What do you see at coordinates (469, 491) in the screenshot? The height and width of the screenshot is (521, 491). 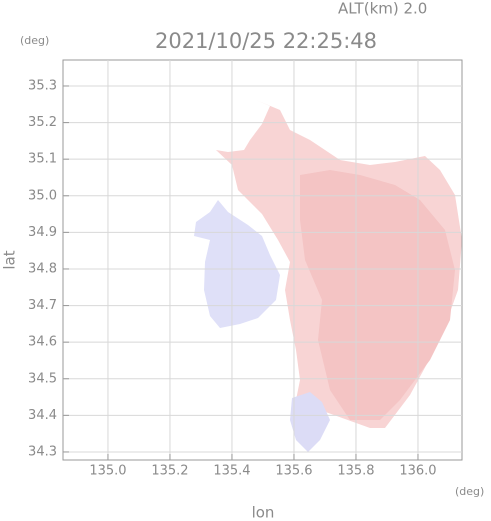 I see `x-unit: (deg)` at bounding box center [469, 491].